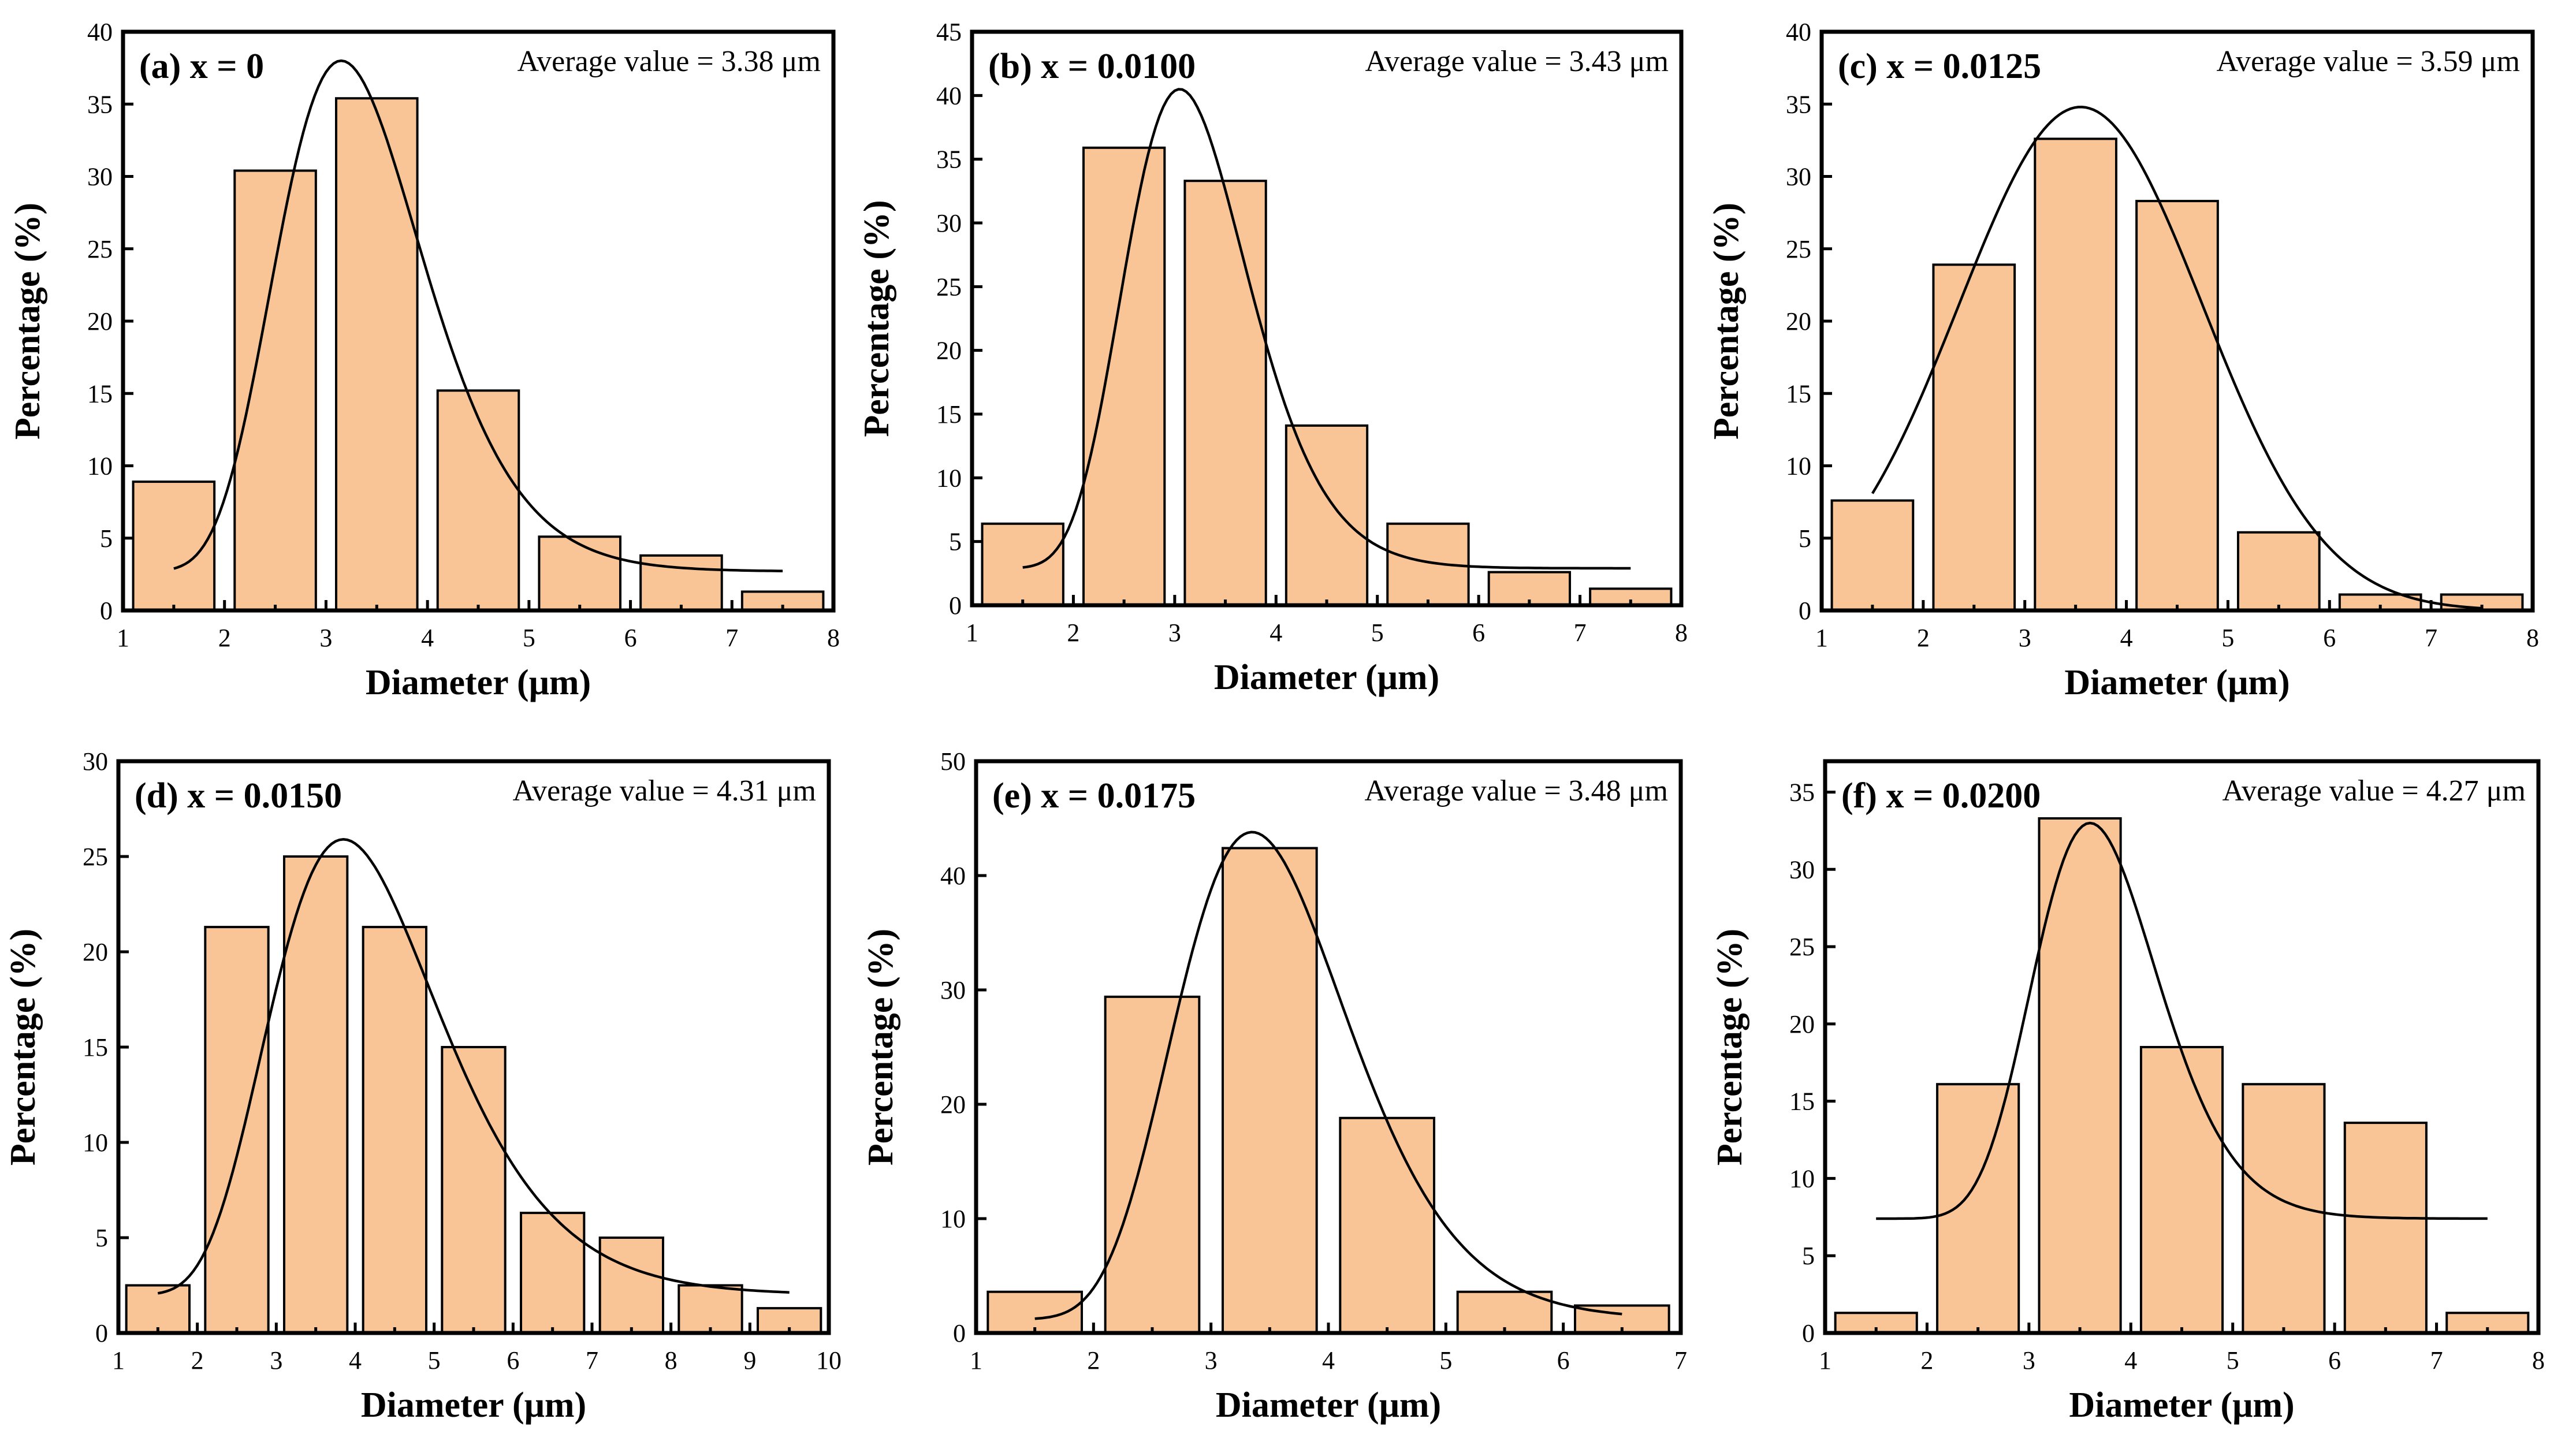 The width and height of the screenshot is (2565, 1456). I want to click on average-value-label: Average value = 4.31 μm, so click(664, 790).